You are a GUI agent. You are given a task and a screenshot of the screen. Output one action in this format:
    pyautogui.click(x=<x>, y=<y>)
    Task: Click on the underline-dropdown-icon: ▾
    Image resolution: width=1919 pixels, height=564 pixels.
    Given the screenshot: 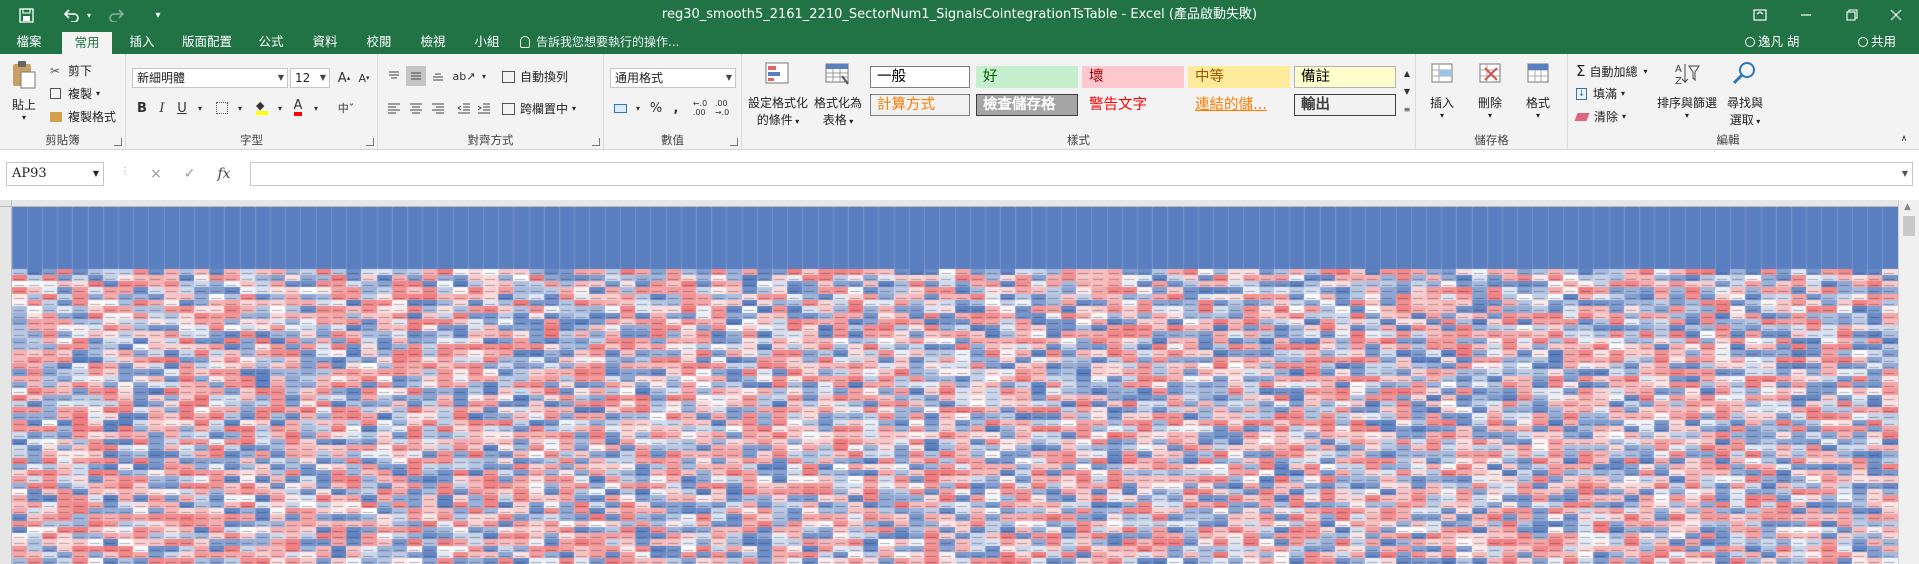 What is the action you would take?
    pyautogui.click(x=199, y=108)
    